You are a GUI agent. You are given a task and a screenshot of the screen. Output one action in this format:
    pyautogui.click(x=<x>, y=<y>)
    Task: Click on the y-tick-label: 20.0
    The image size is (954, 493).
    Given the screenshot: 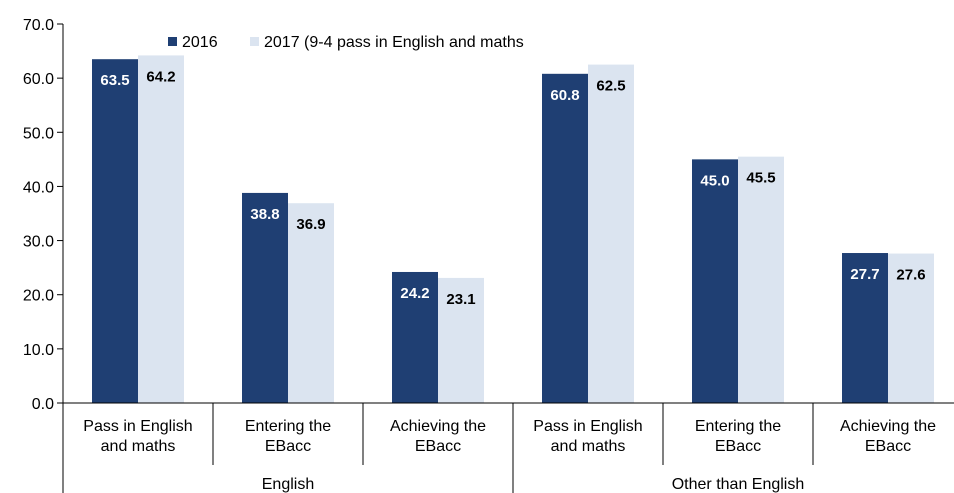 What is the action you would take?
    pyautogui.click(x=38, y=296)
    